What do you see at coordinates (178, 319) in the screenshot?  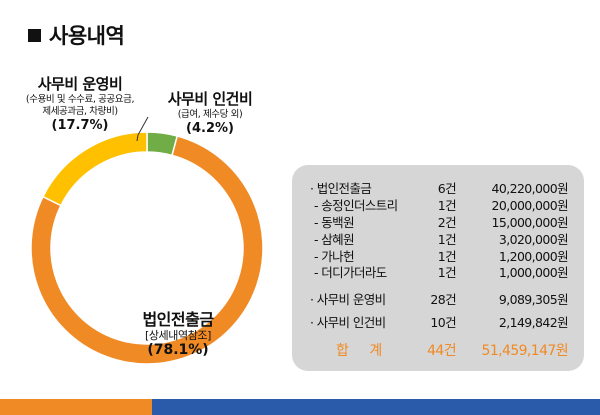 I see `slice-corp-title: 법인전출금` at bounding box center [178, 319].